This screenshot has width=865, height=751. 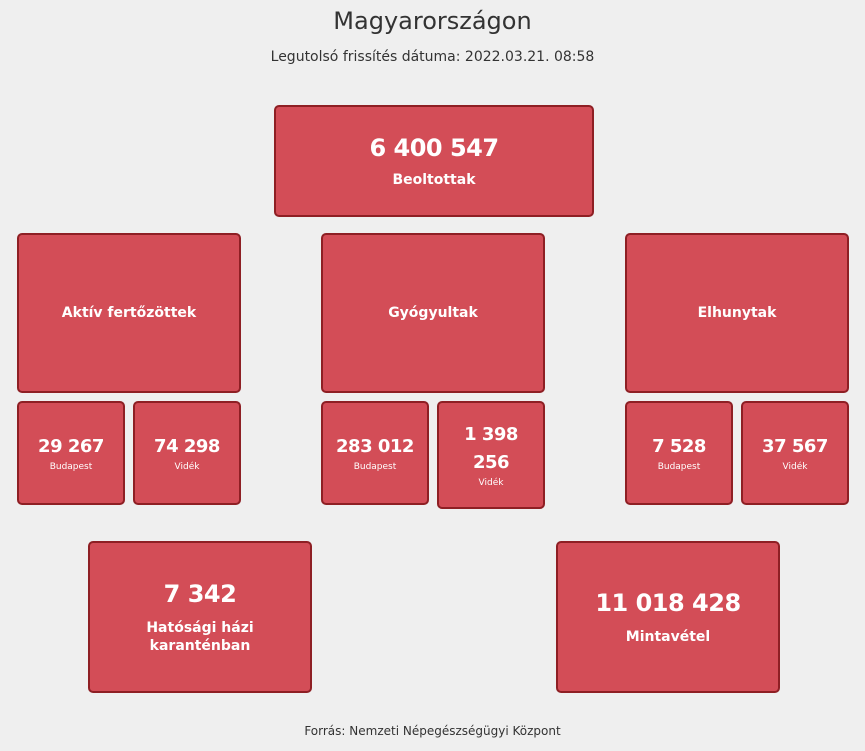 I want to click on recovered-budapest-value: 283 012, so click(x=375, y=446).